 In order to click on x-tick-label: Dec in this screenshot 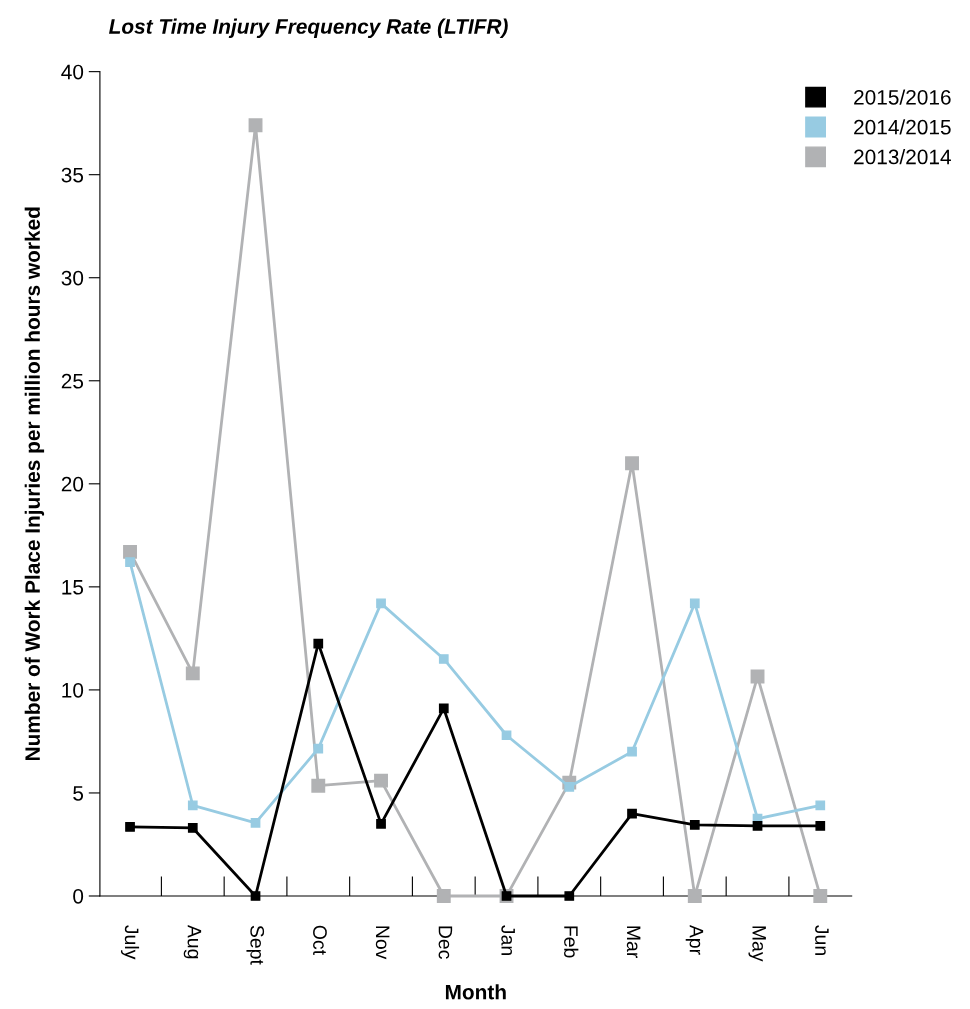, I will do `click(445, 942)`.